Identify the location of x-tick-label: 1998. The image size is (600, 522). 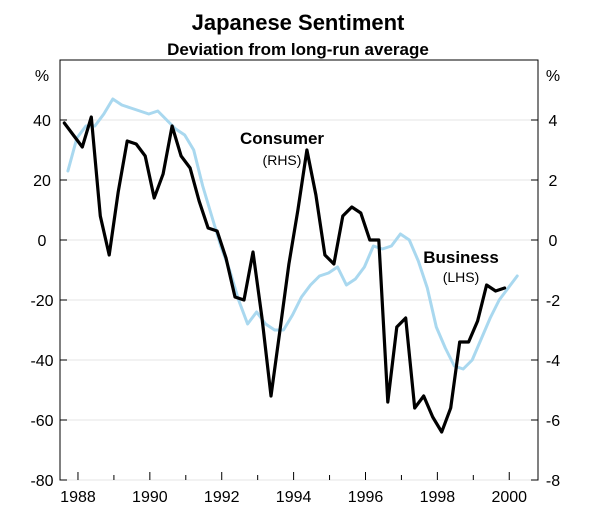
(438, 497).